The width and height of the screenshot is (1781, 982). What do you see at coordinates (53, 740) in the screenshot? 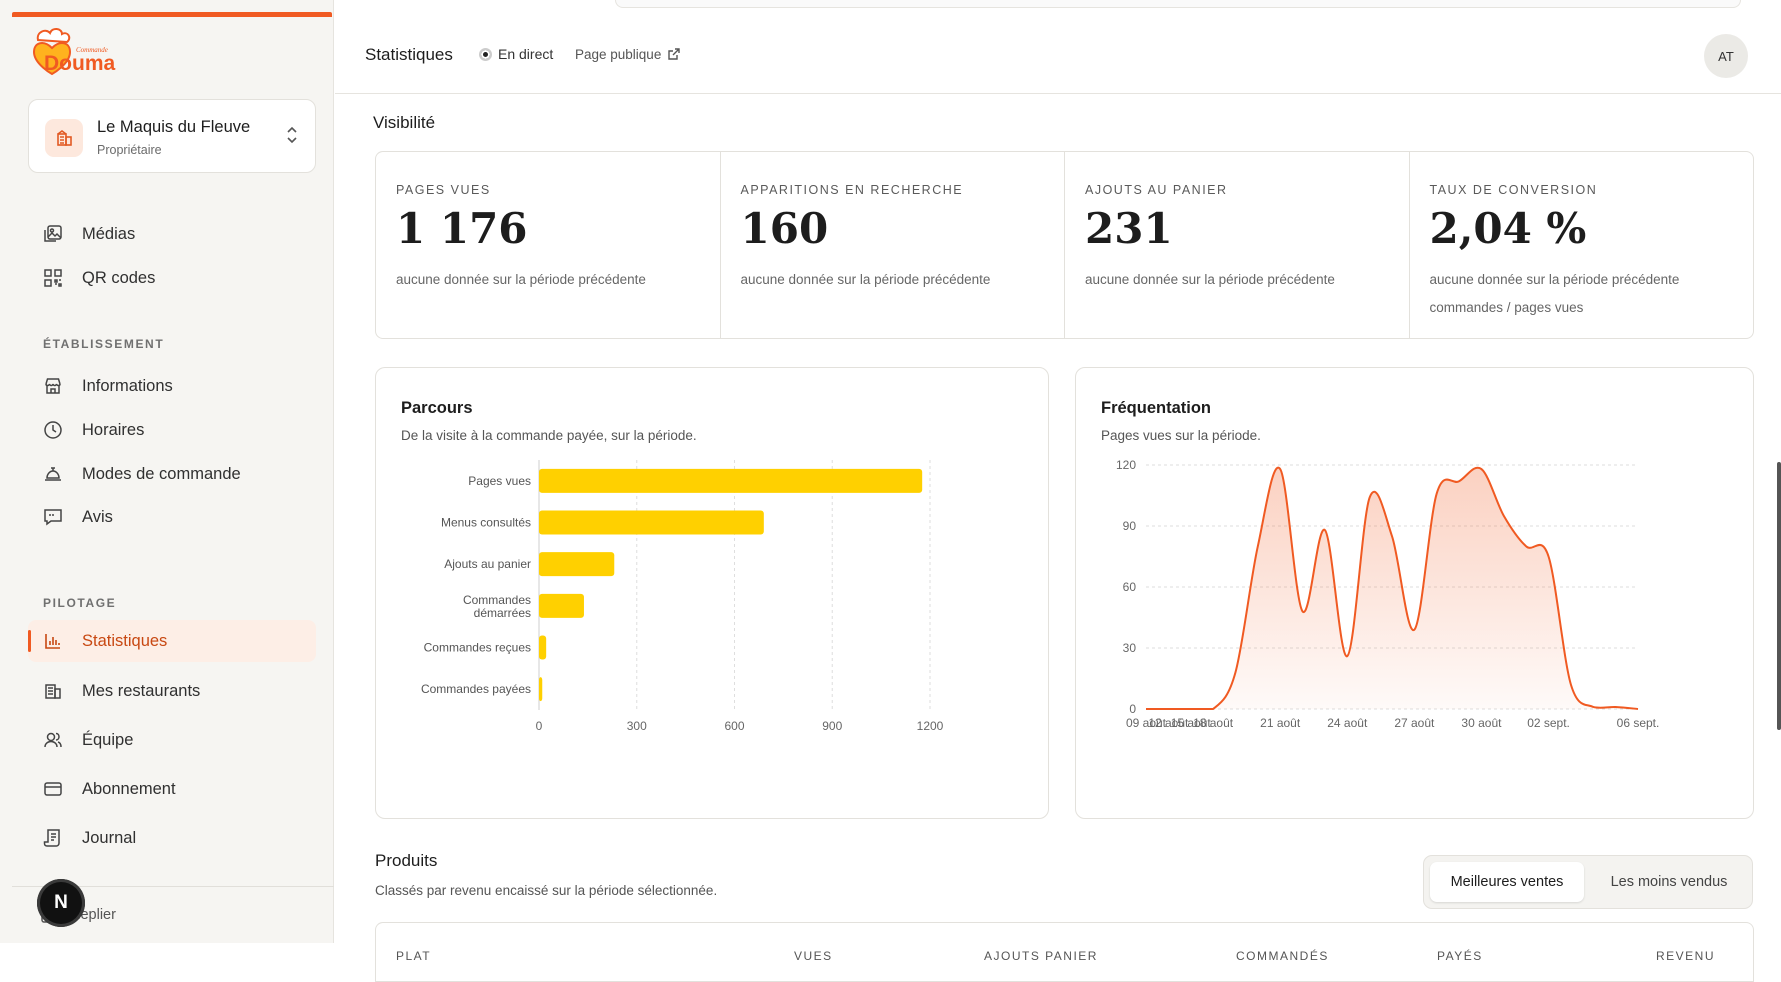
I see `users-icon` at bounding box center [53, 740].